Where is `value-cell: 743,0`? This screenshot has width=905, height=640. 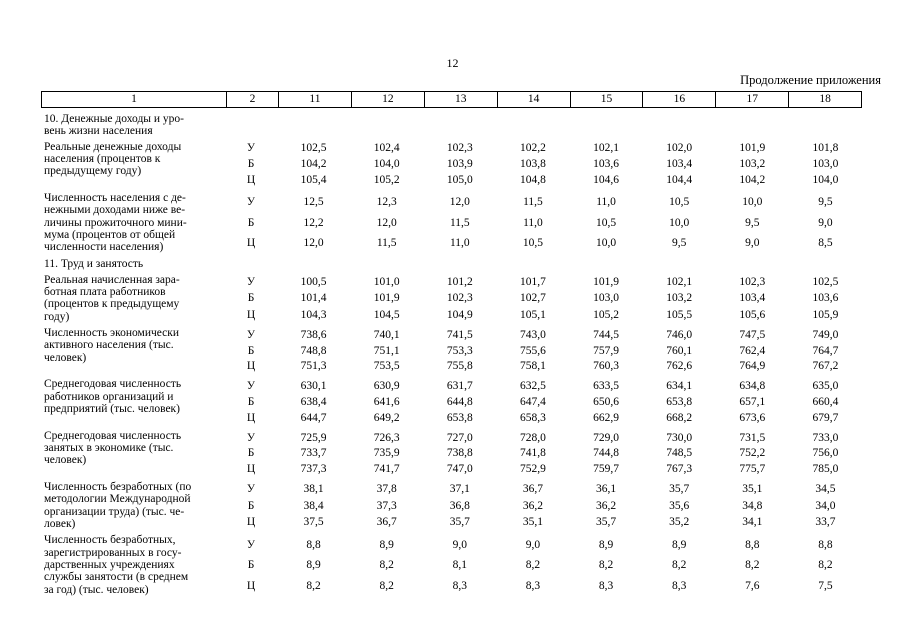 value-cell: 743,0 is located at coordinates (533, 334).